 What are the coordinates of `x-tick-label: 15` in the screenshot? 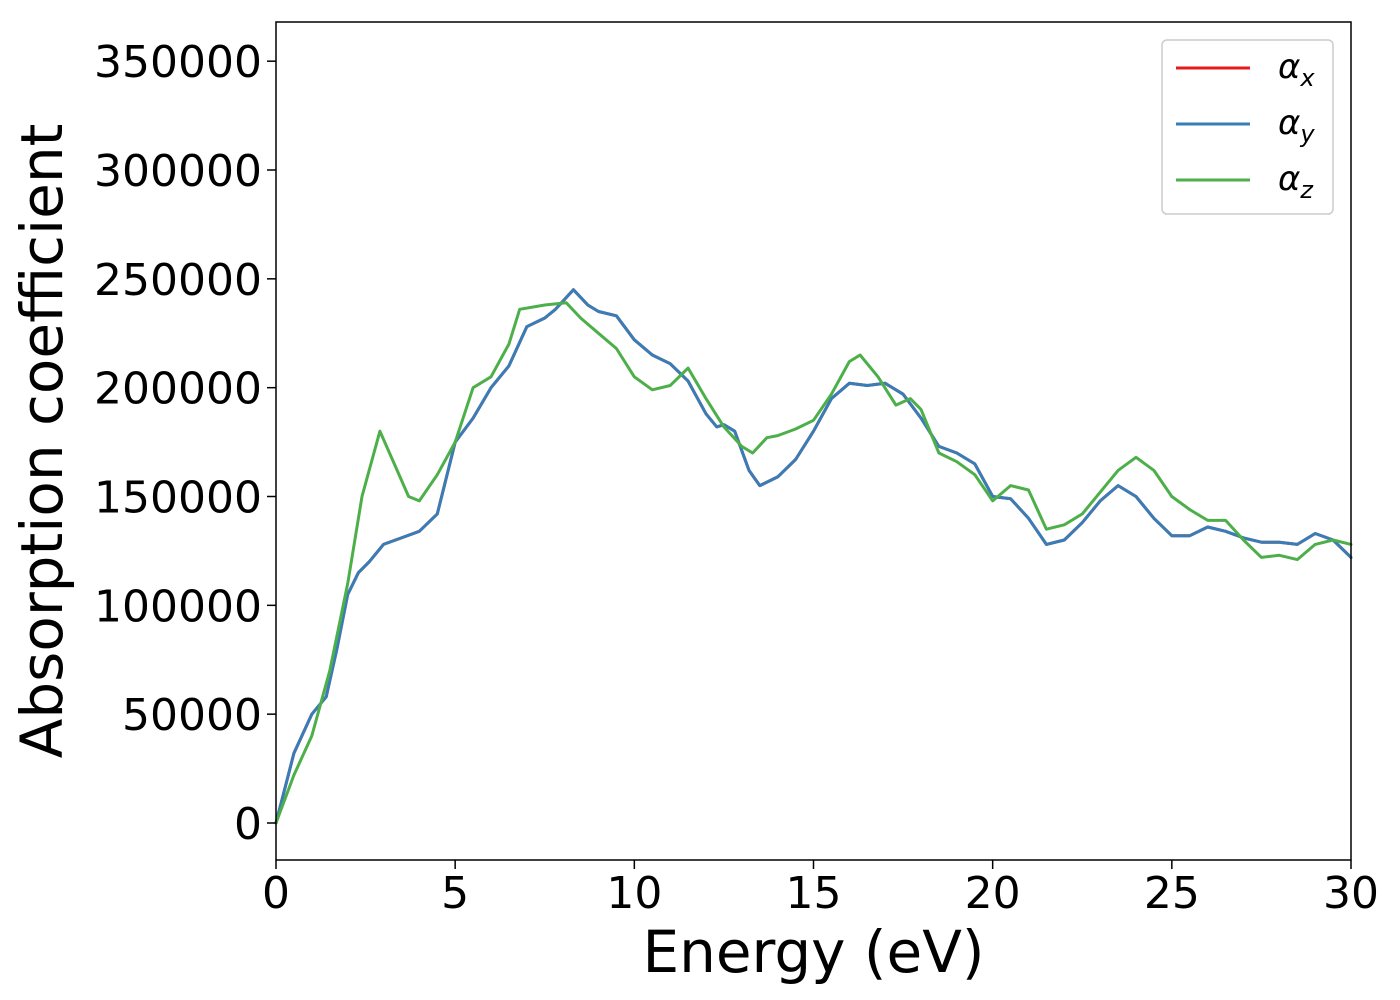 It's located at (814, 893).